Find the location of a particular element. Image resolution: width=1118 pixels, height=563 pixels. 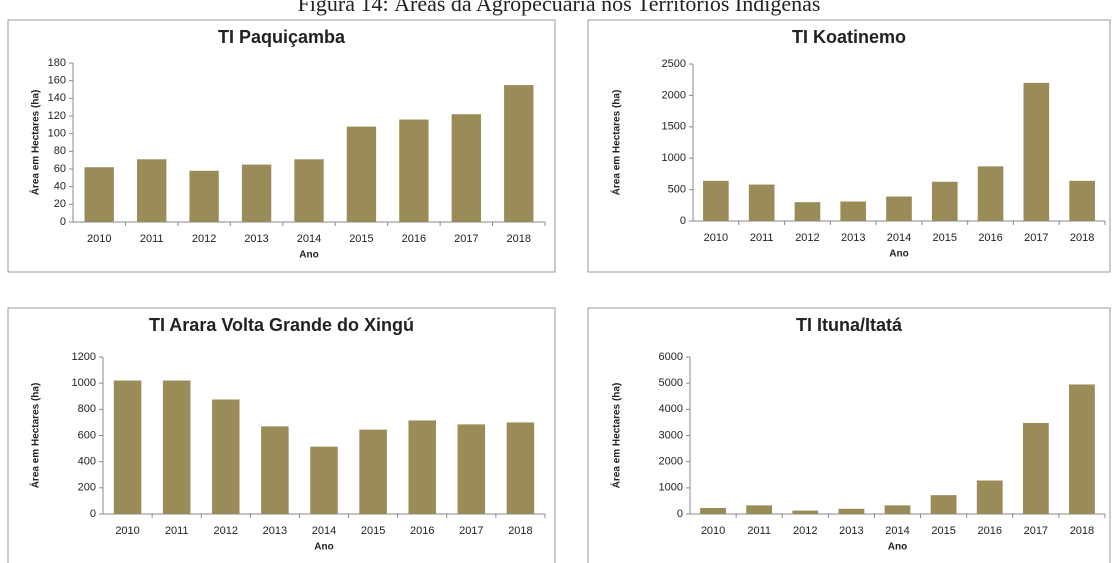

y-tick-label: 40 is located at coordinates (60, 187).